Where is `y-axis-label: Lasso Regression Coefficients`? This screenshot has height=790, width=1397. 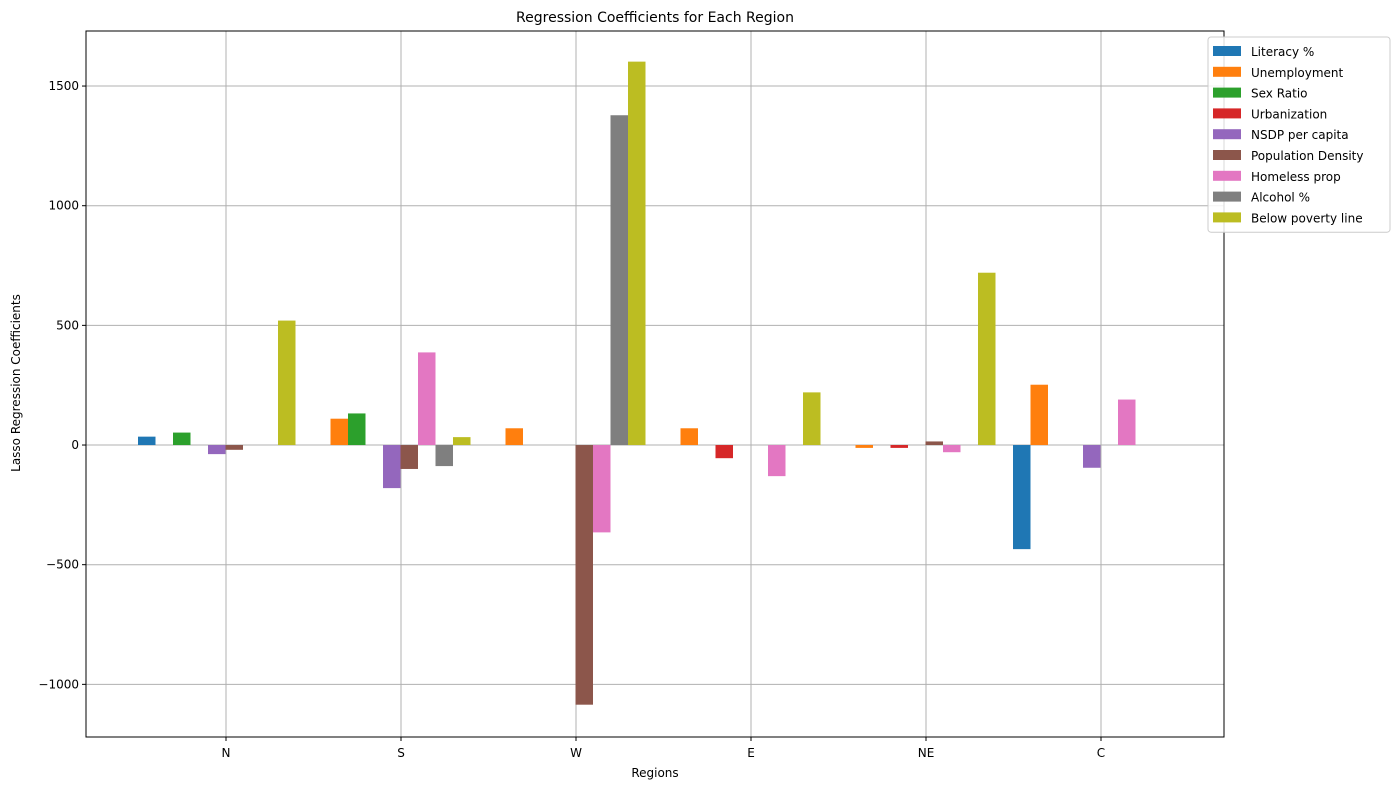 y-axis-label: Lasso Regression Coefficients is located at coordinates (16, 383).